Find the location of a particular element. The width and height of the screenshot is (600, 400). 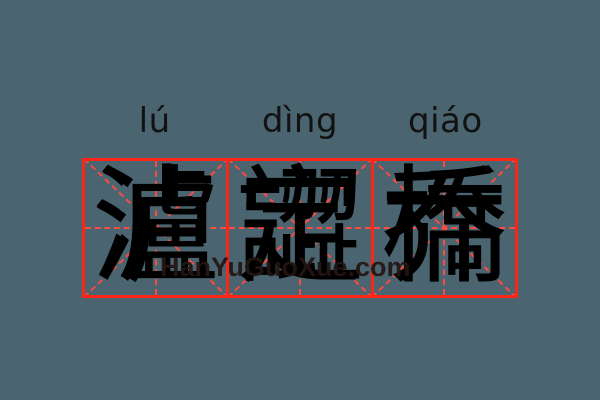

hanzi-front-ding: 定 is located at coordinates (299, 228).